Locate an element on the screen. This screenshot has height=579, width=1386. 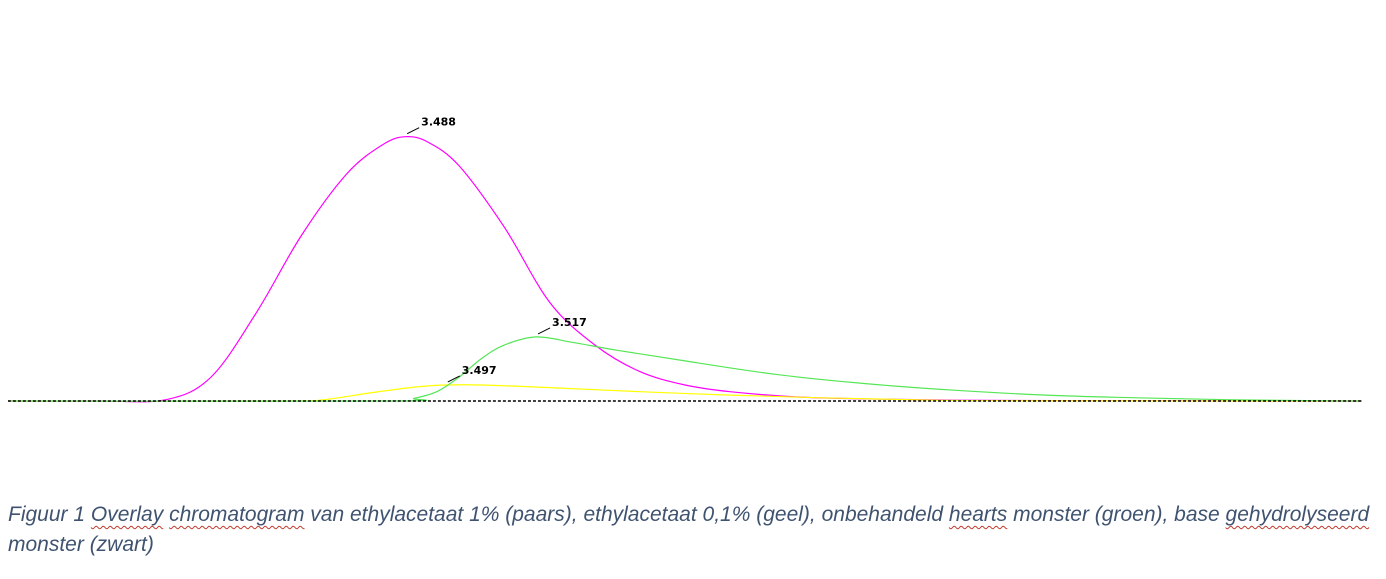
caption-part-3: monster (groen), base is located at coordinates (1116, 514).